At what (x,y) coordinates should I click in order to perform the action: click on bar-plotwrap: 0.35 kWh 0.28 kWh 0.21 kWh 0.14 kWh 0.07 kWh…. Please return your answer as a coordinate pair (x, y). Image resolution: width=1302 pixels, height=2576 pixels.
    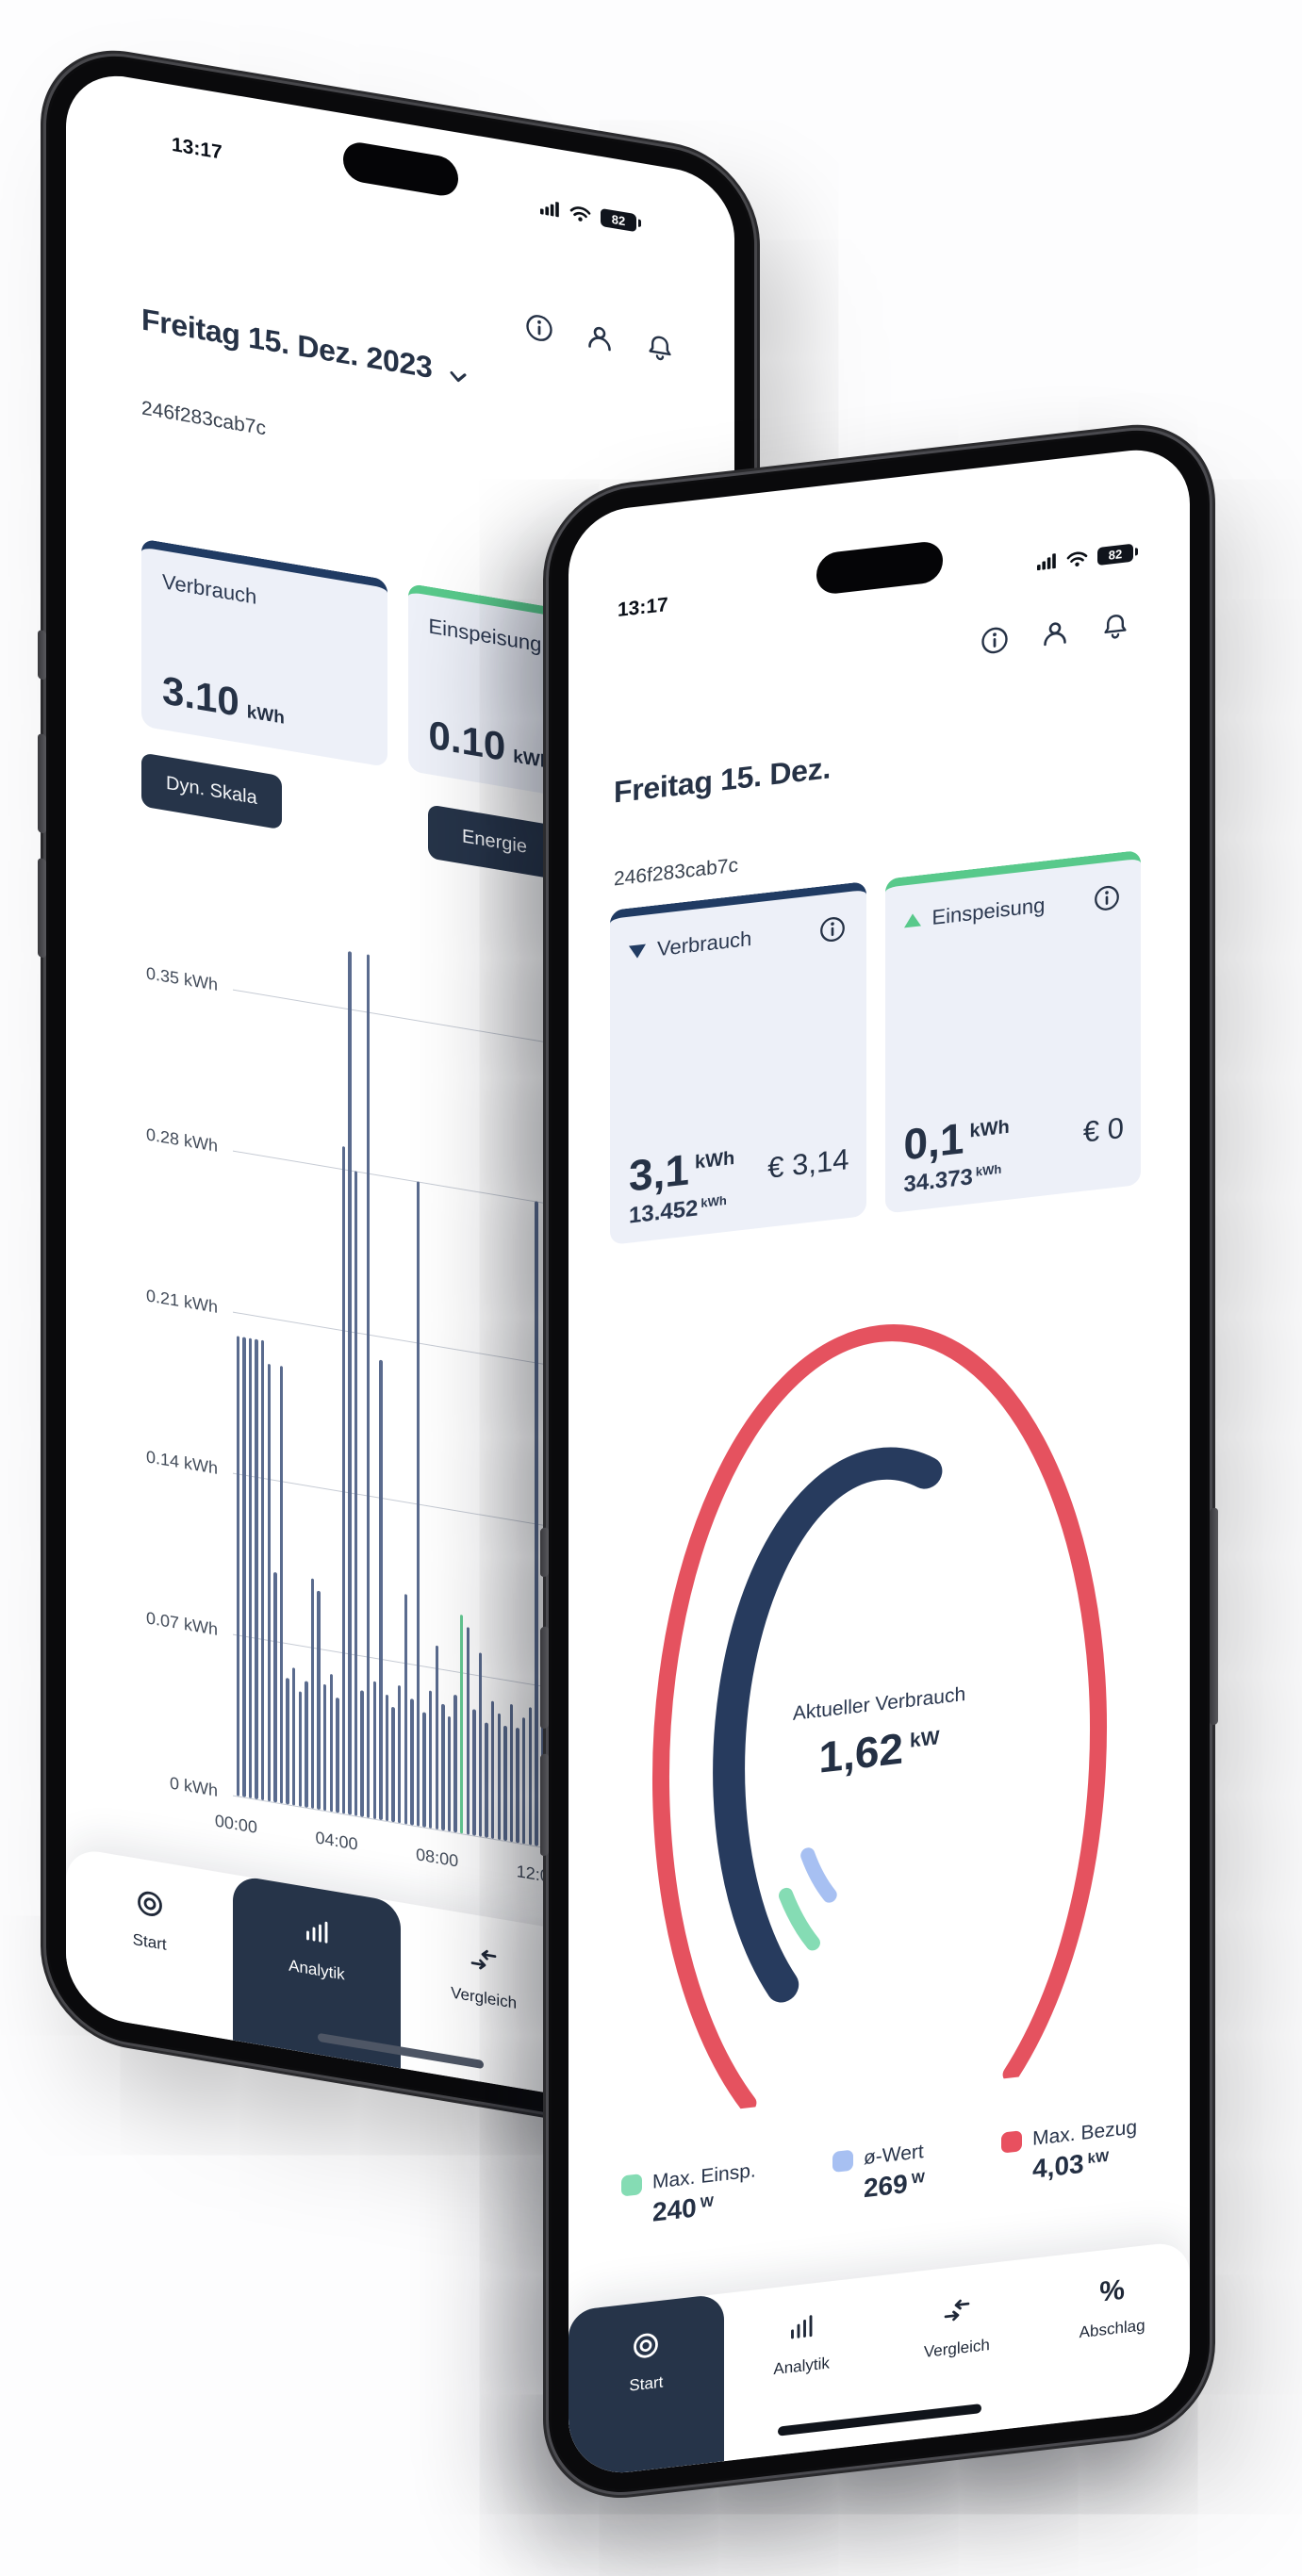
    Looking at the image, I should click on (359, 1381).